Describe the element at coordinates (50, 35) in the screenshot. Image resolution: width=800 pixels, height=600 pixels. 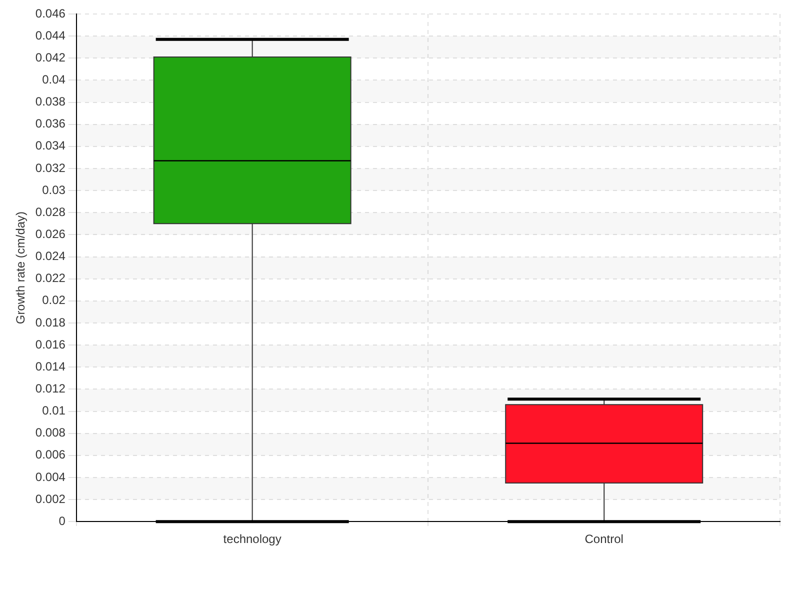
I see `y-tick-label: 0.044` at that location.